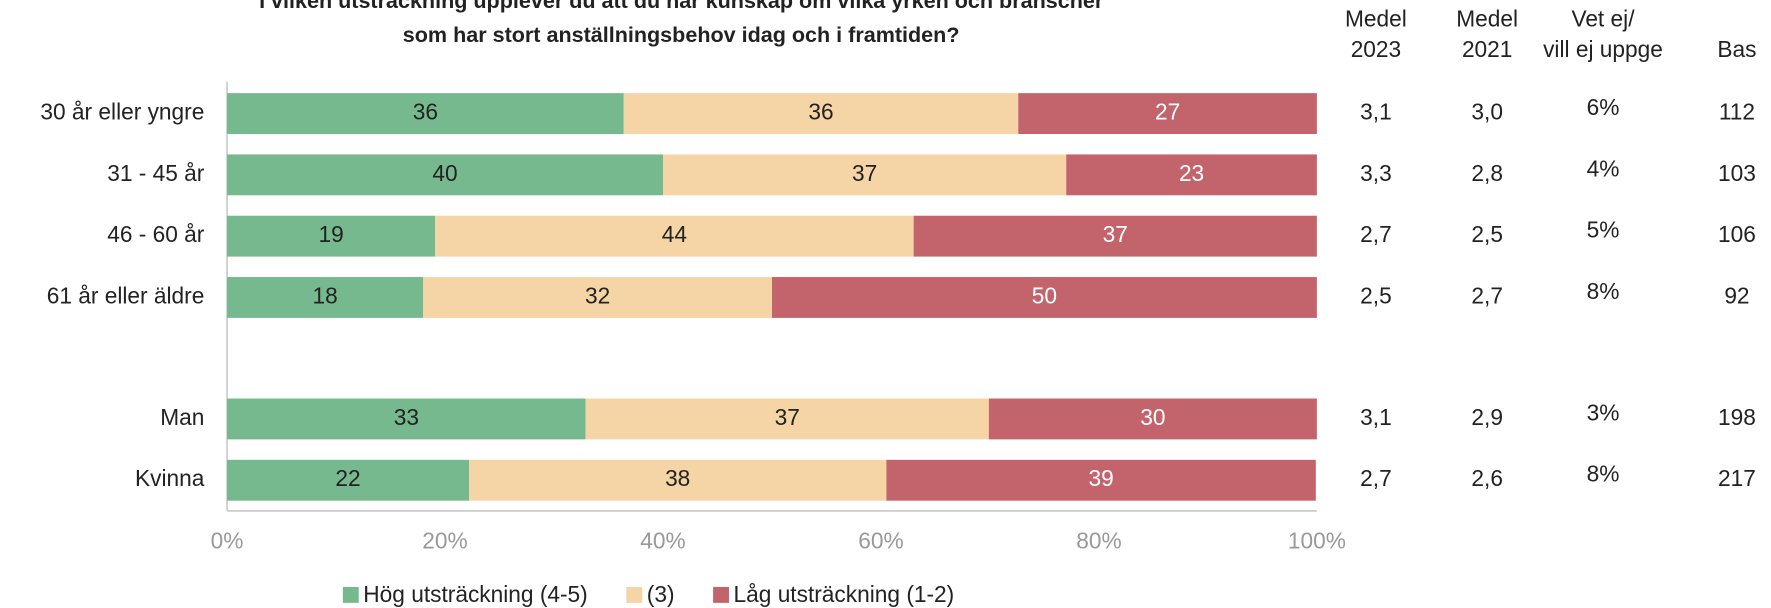 The image size is (1771, 608). I want to click on x-tick-label: 60%, so click(880, 541).